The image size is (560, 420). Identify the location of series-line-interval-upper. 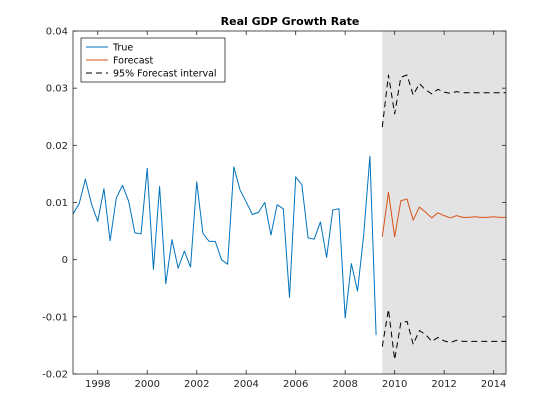
(443, 101).